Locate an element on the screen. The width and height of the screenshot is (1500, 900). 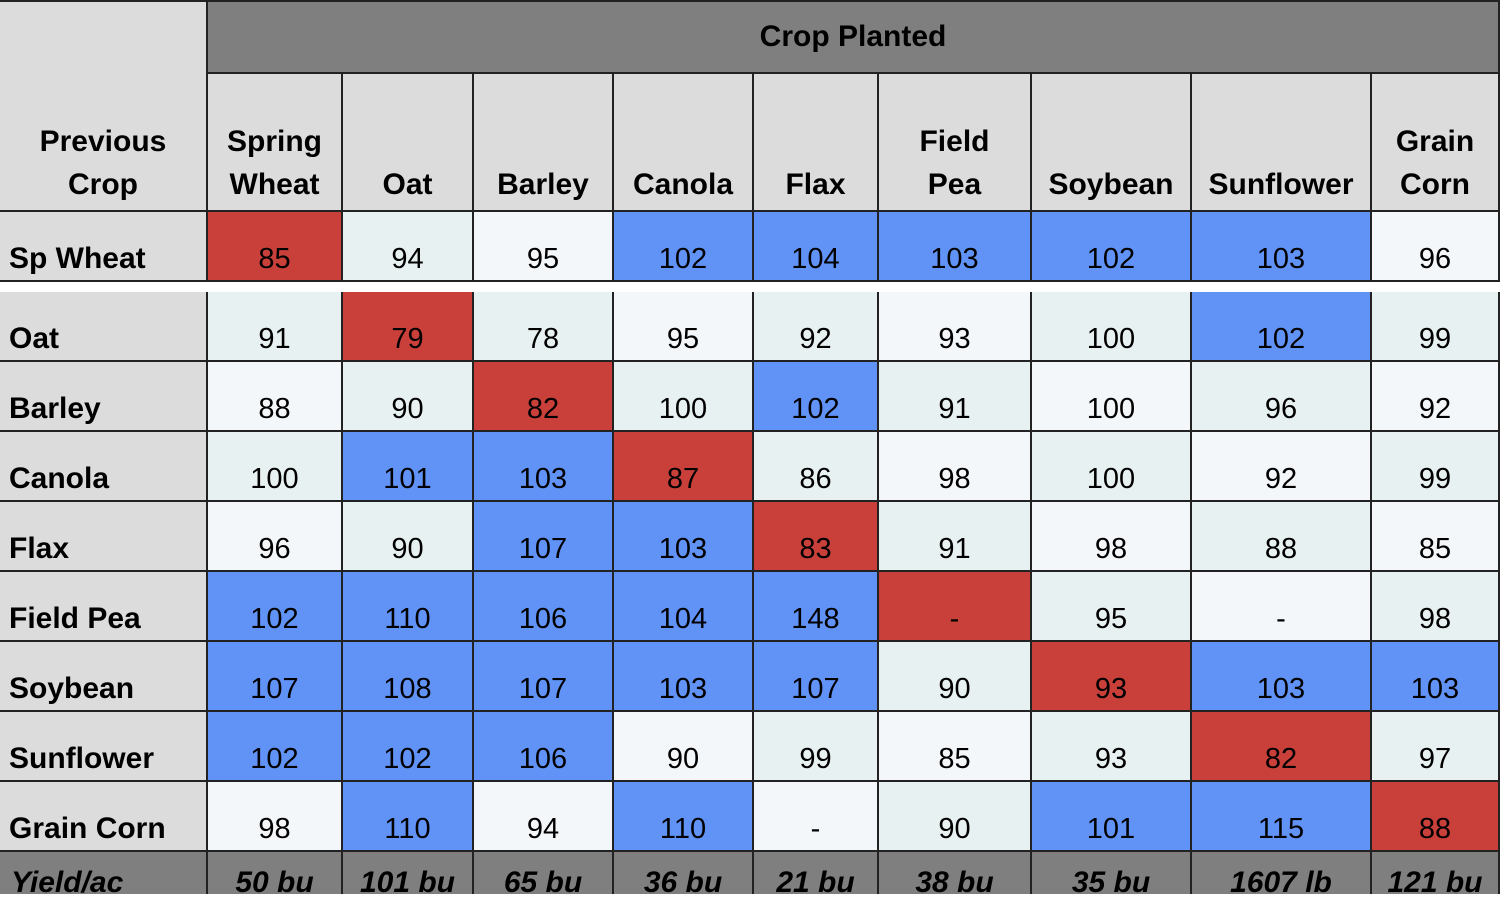
column-header-text: Oat is located at coordinates (407, 184).